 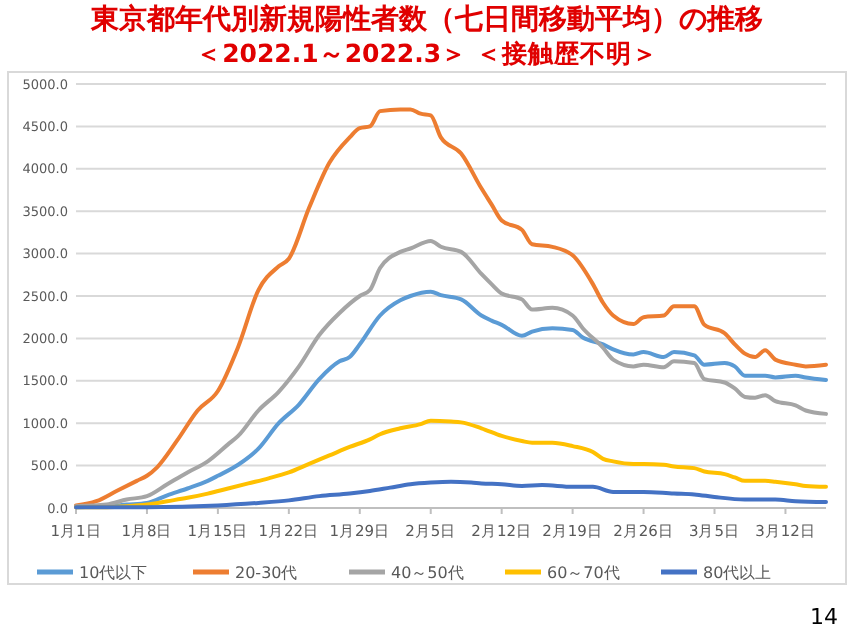 What do you see at coordinates (824, 617) in the screenshot?
I see `text: 14` at bounding box center [824, 617].